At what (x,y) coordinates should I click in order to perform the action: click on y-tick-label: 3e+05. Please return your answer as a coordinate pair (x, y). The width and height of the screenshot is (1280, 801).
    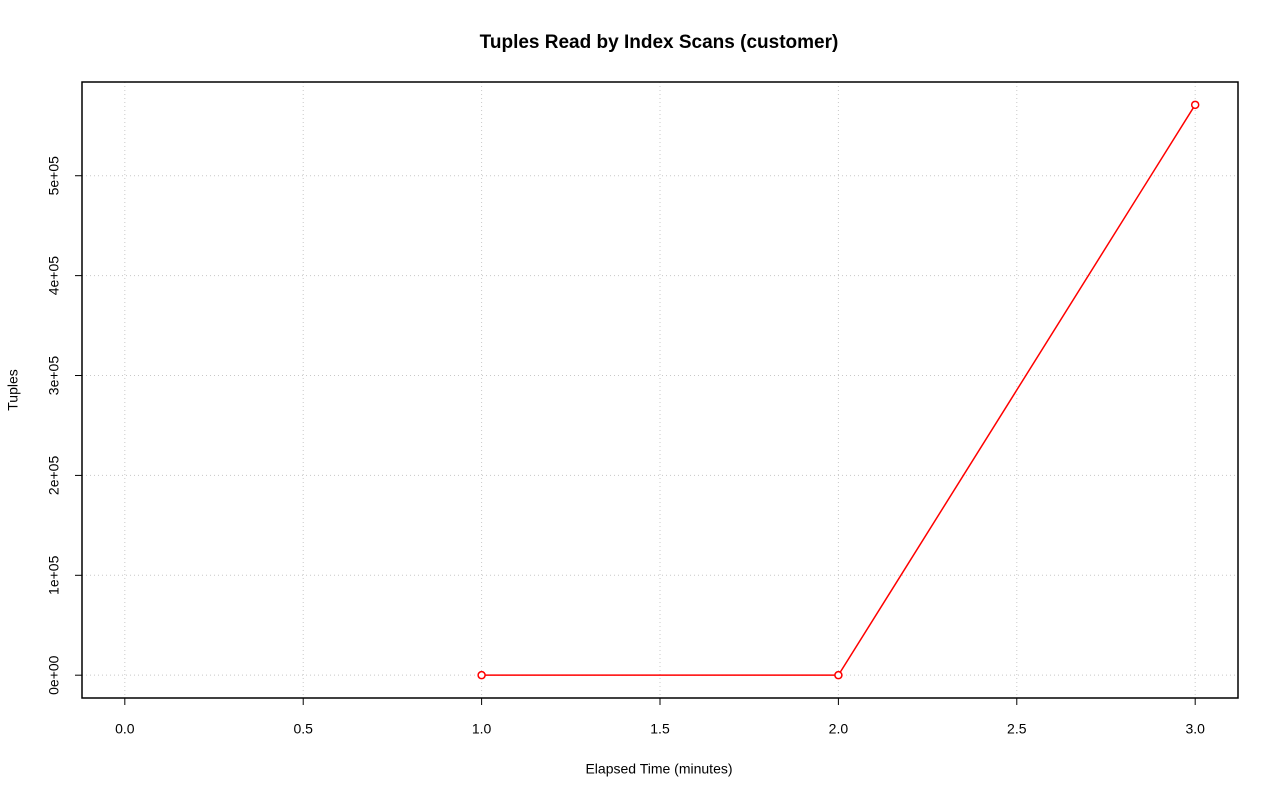
    Looking at the image, I should click on (54, 376).